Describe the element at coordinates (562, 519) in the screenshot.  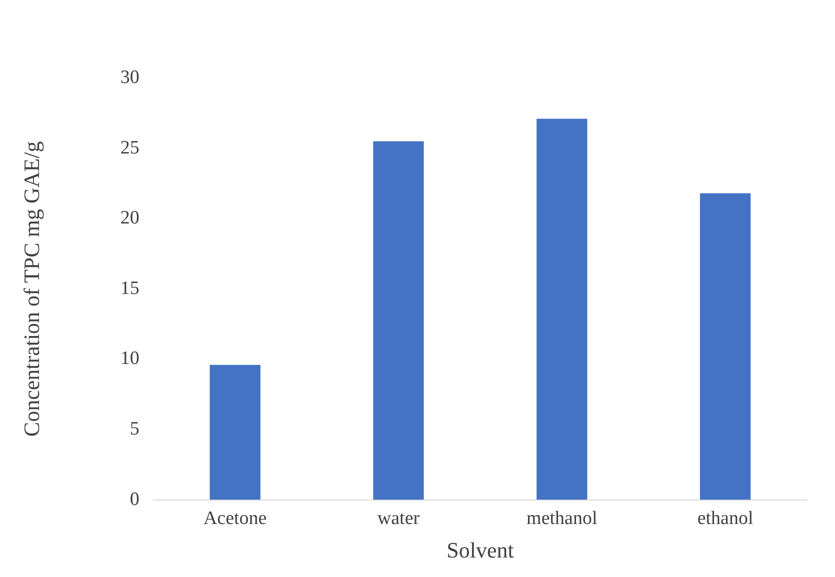
I see `x-tick-label: methanol` at that location.